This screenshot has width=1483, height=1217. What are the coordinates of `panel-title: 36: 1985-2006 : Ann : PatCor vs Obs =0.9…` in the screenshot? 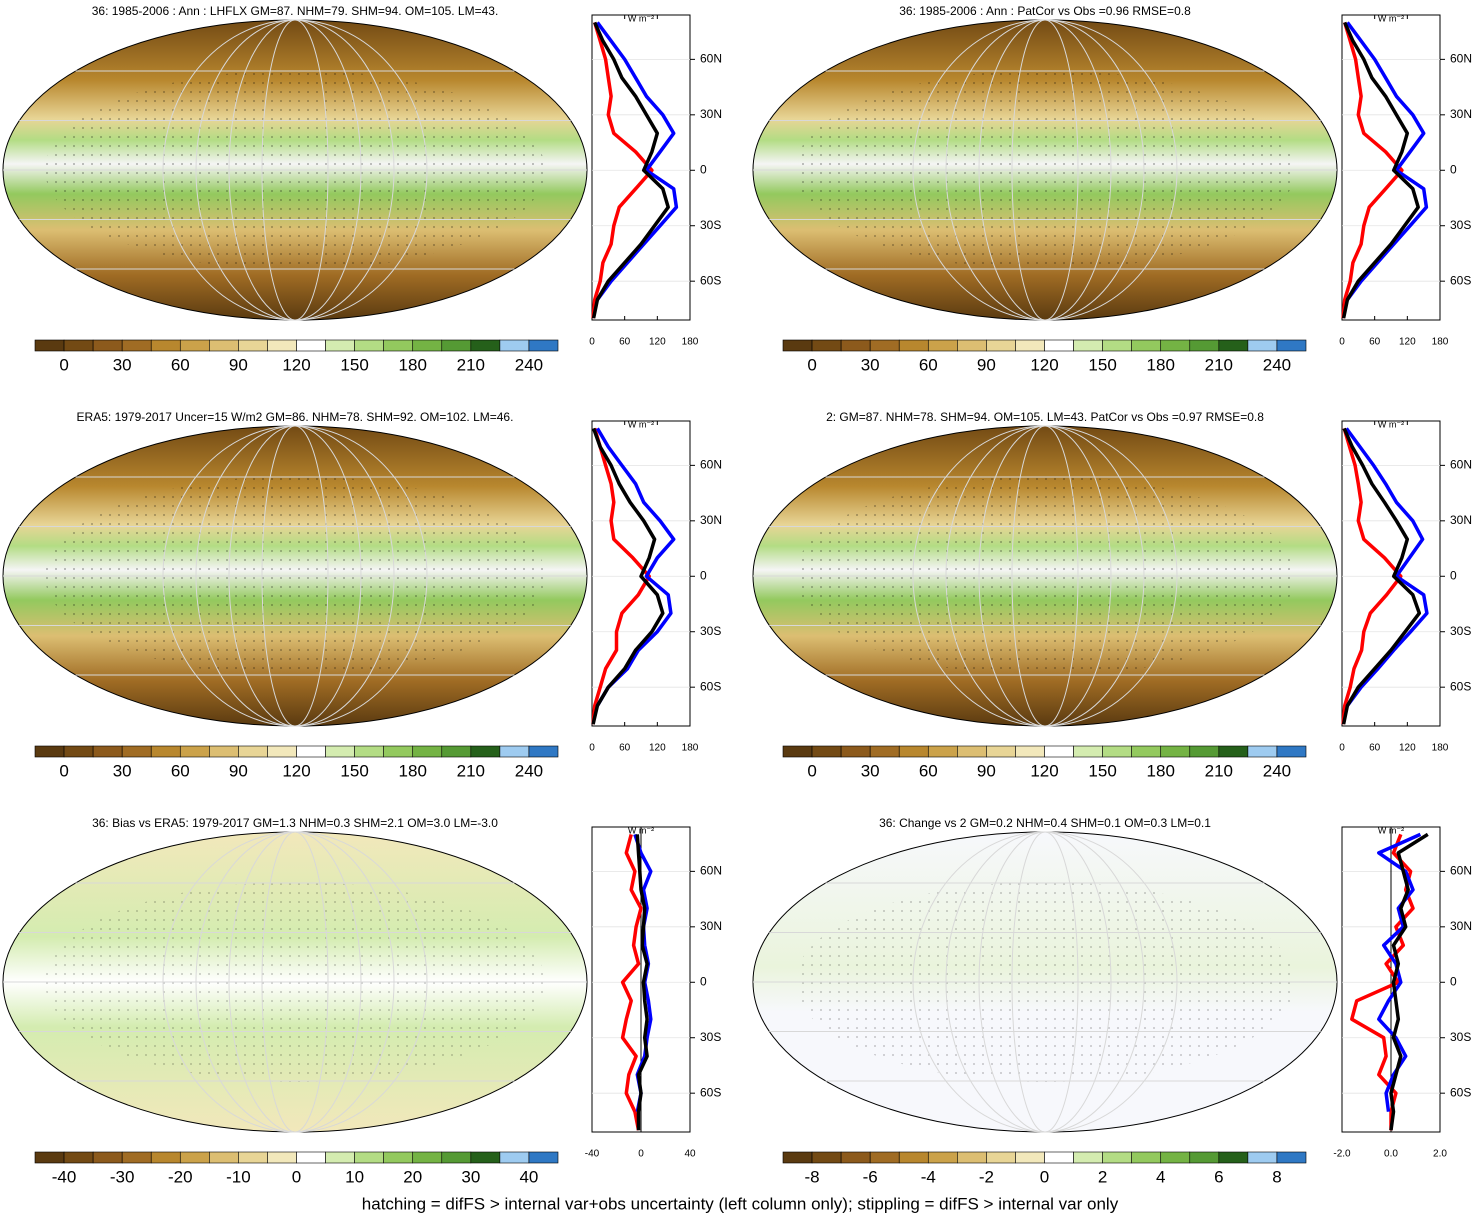 It's located at (1045, 11).